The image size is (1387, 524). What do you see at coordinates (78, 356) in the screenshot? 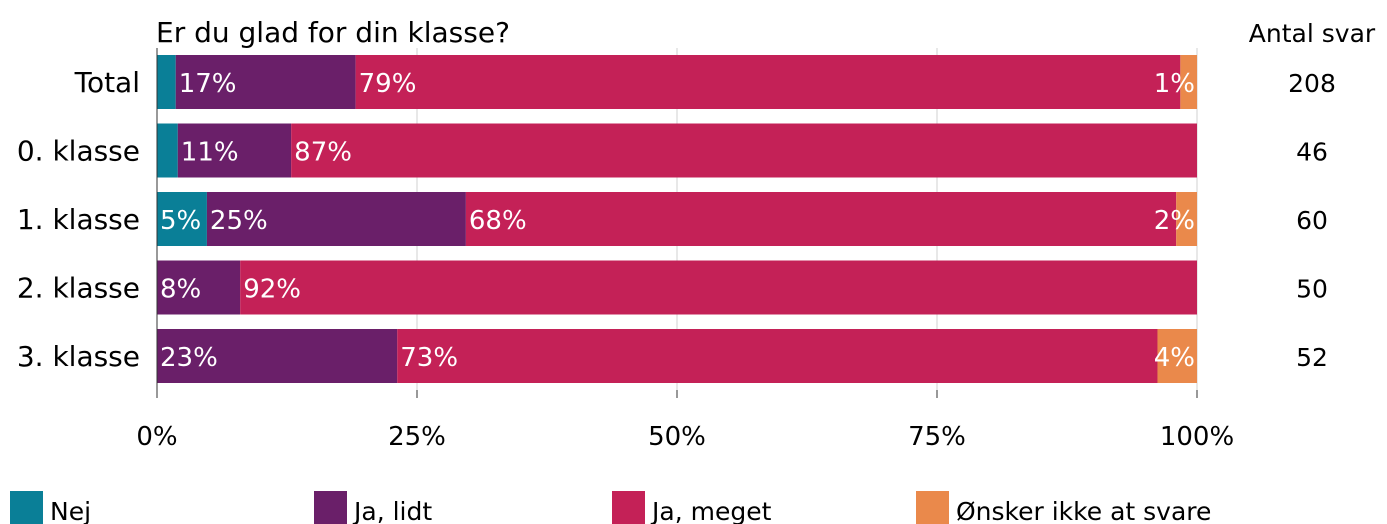
I see `category-label: 3. klasse` at bounding box center [78, 356].